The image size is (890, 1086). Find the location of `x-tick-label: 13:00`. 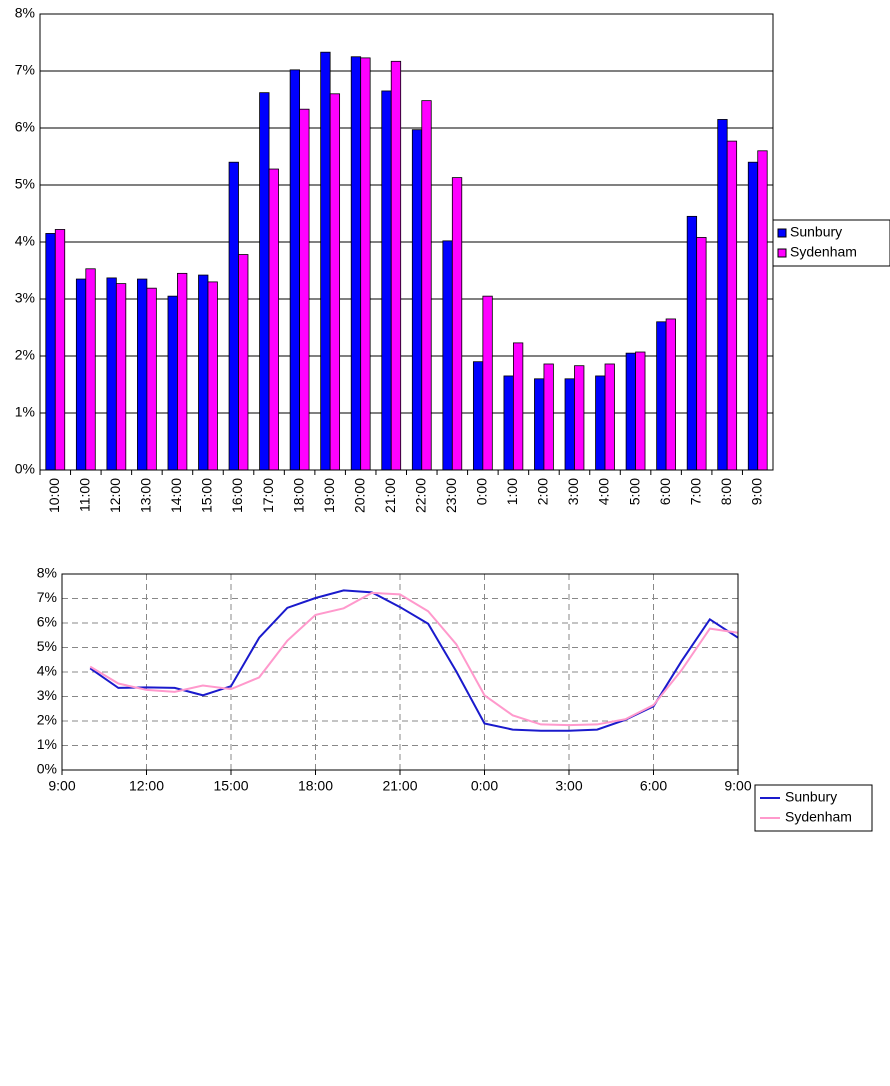

x-tick-label: 13:00 is located at coordinates (146, 495).